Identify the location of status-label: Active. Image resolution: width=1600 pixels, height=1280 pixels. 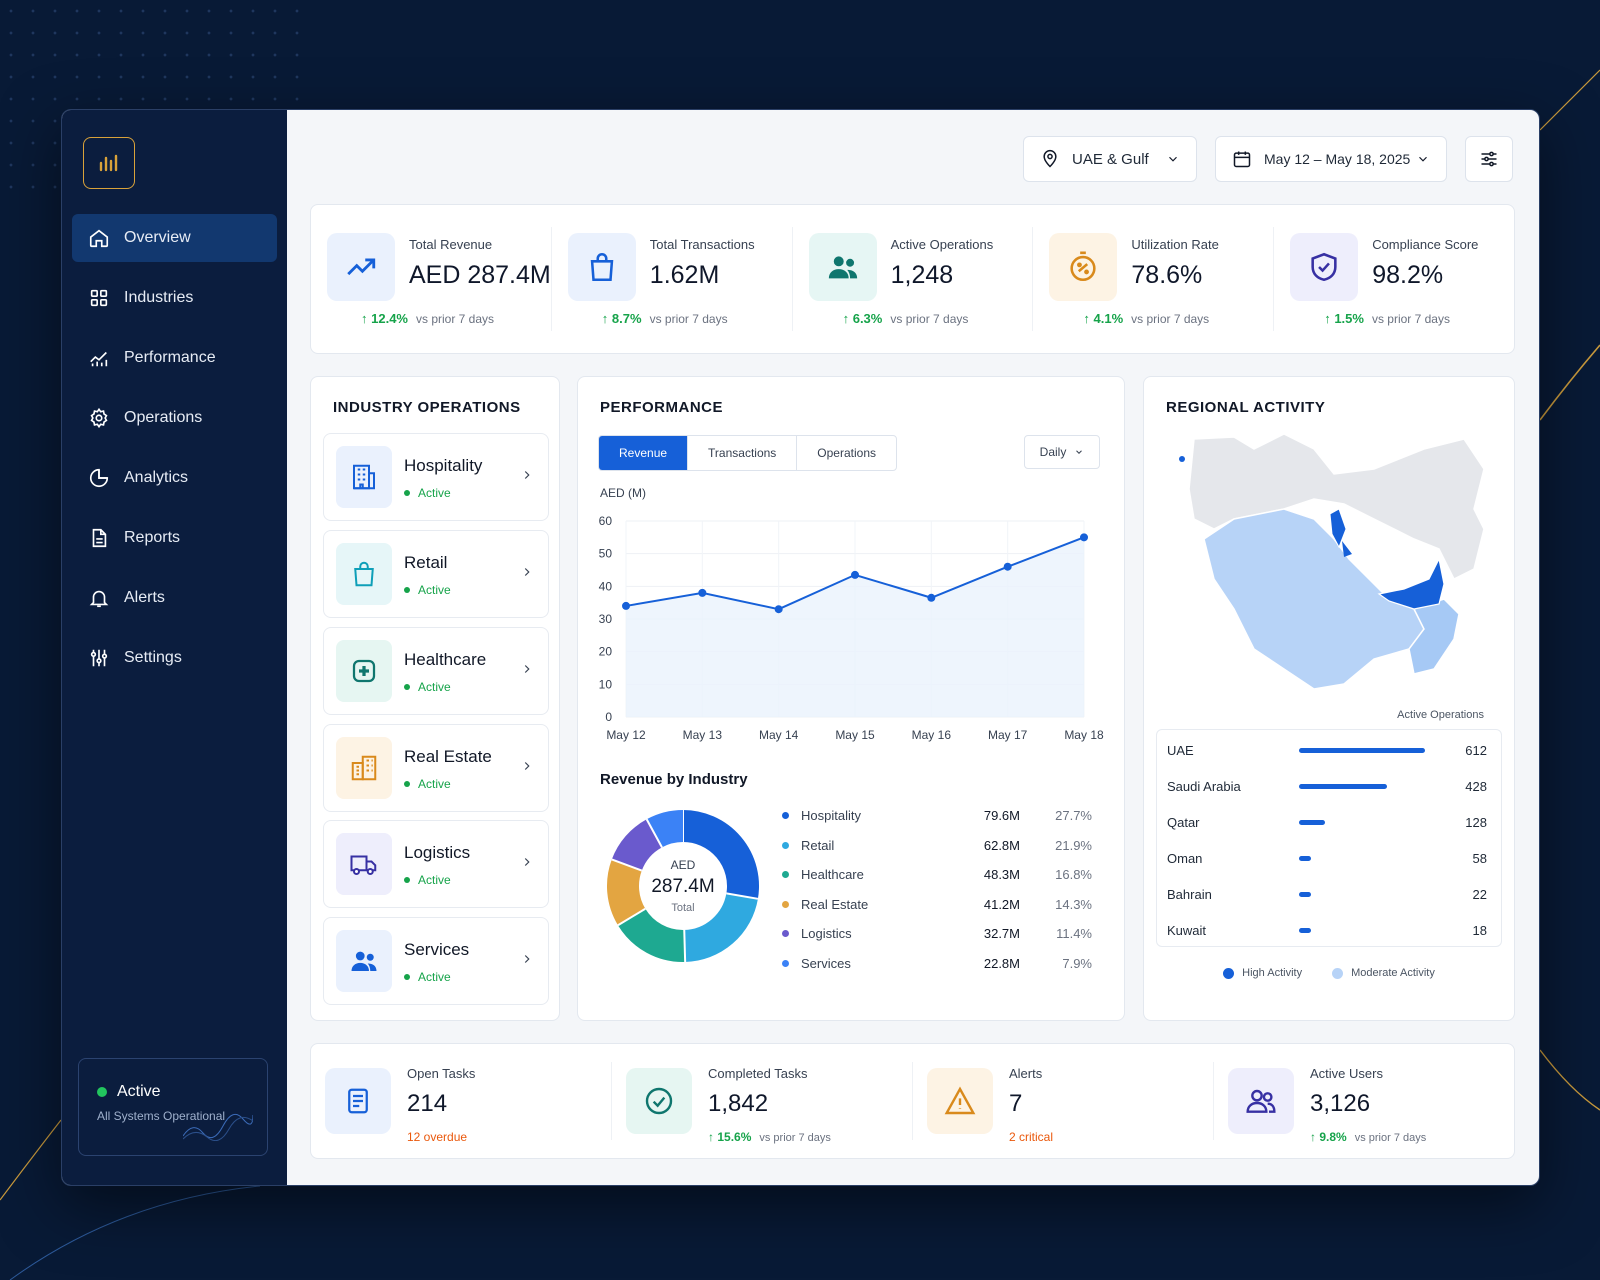
(139, 1091).